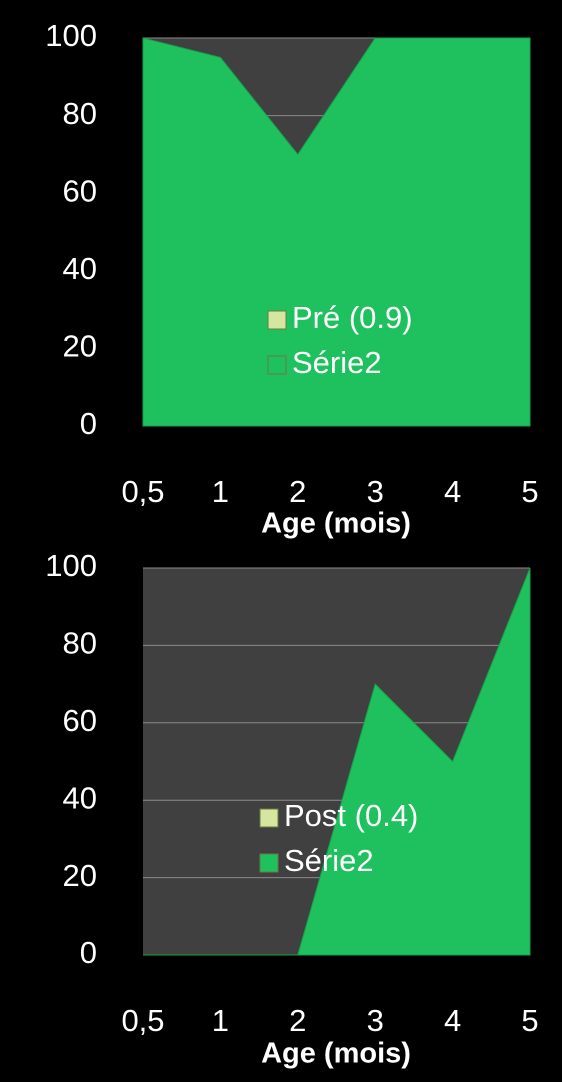 Image resolution: width=562 pixels, height=1082 pixels. I want to click on legend-label: Post (0.4), so click(351, 815).